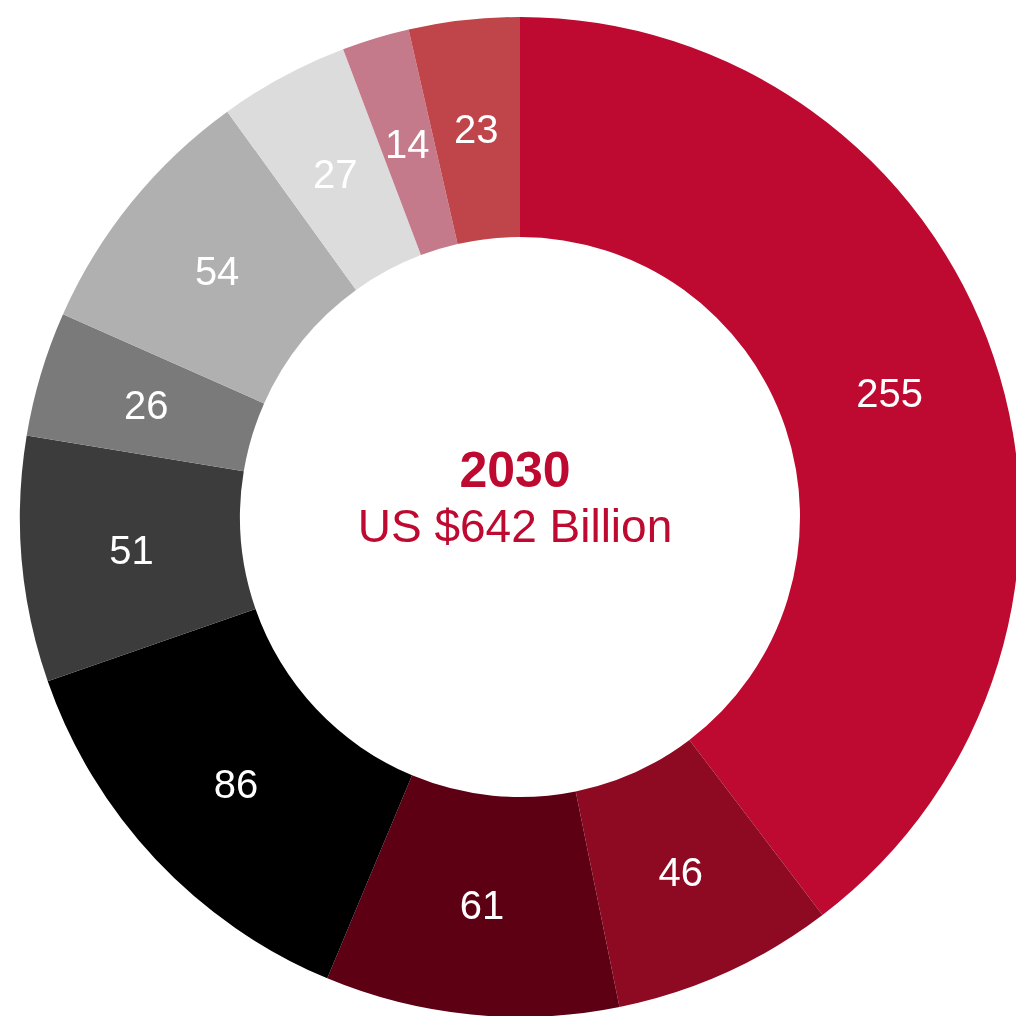 The height and width of the screenshot is (1024, 1024). Describe the element at coordinates (217, 271) in the screenshot. I see `data-label: 54` at that location.